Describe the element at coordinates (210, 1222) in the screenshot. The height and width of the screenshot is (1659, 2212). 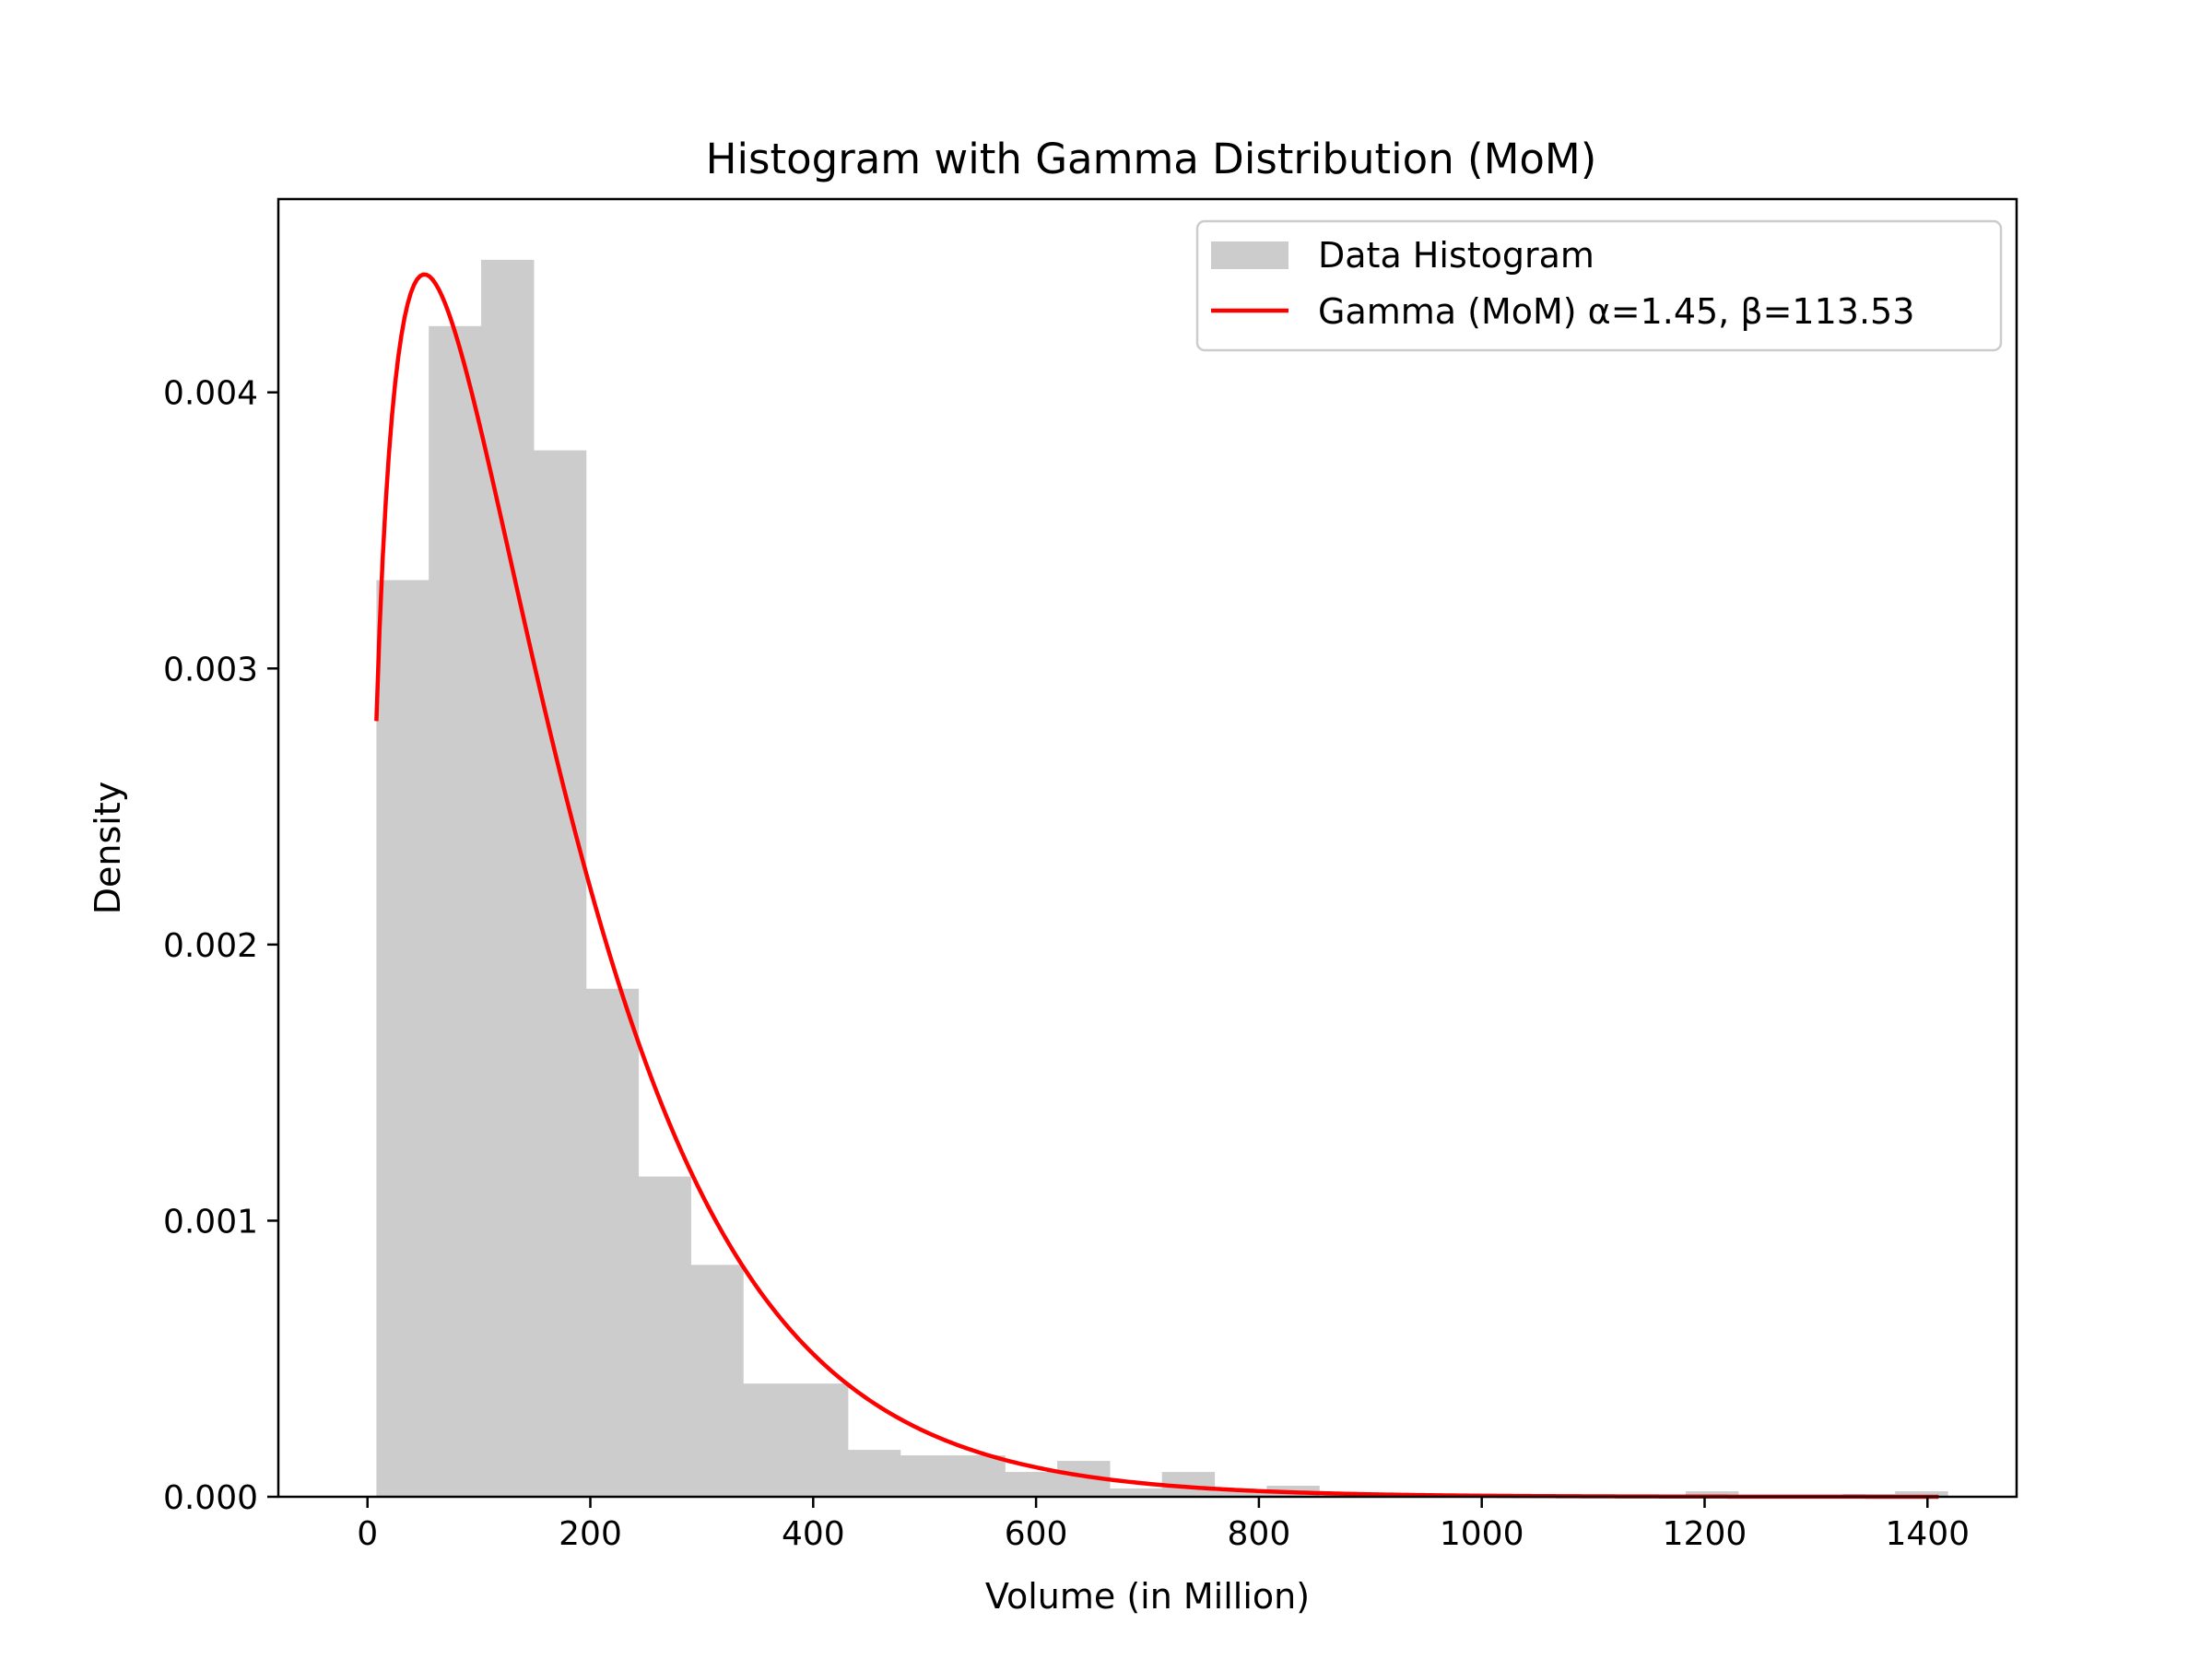
I see `y-tick-label: 0.001` at that location.